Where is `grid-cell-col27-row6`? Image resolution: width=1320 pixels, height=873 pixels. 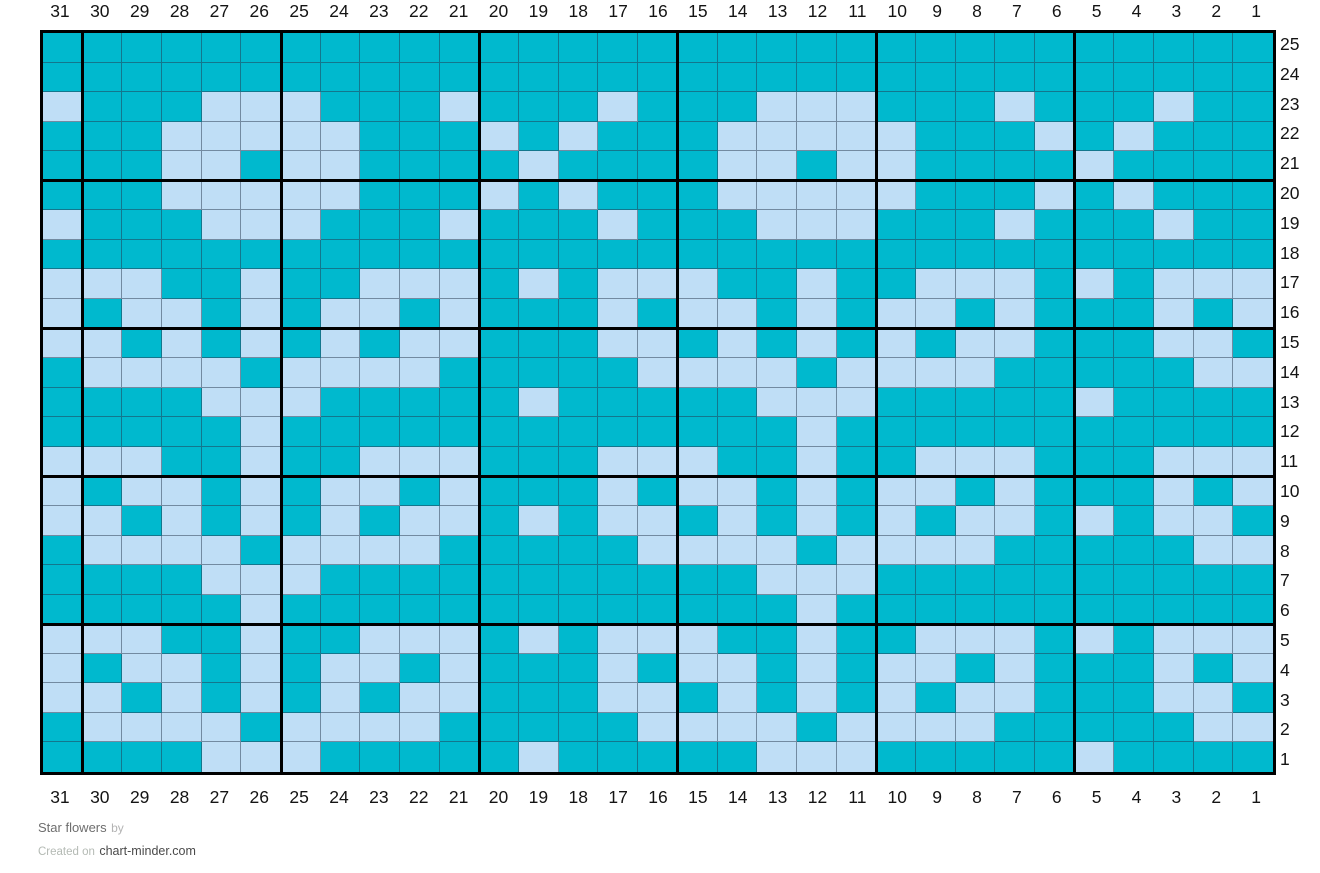 grid-cell-col27-row6 is located at coordinates (221, 609).